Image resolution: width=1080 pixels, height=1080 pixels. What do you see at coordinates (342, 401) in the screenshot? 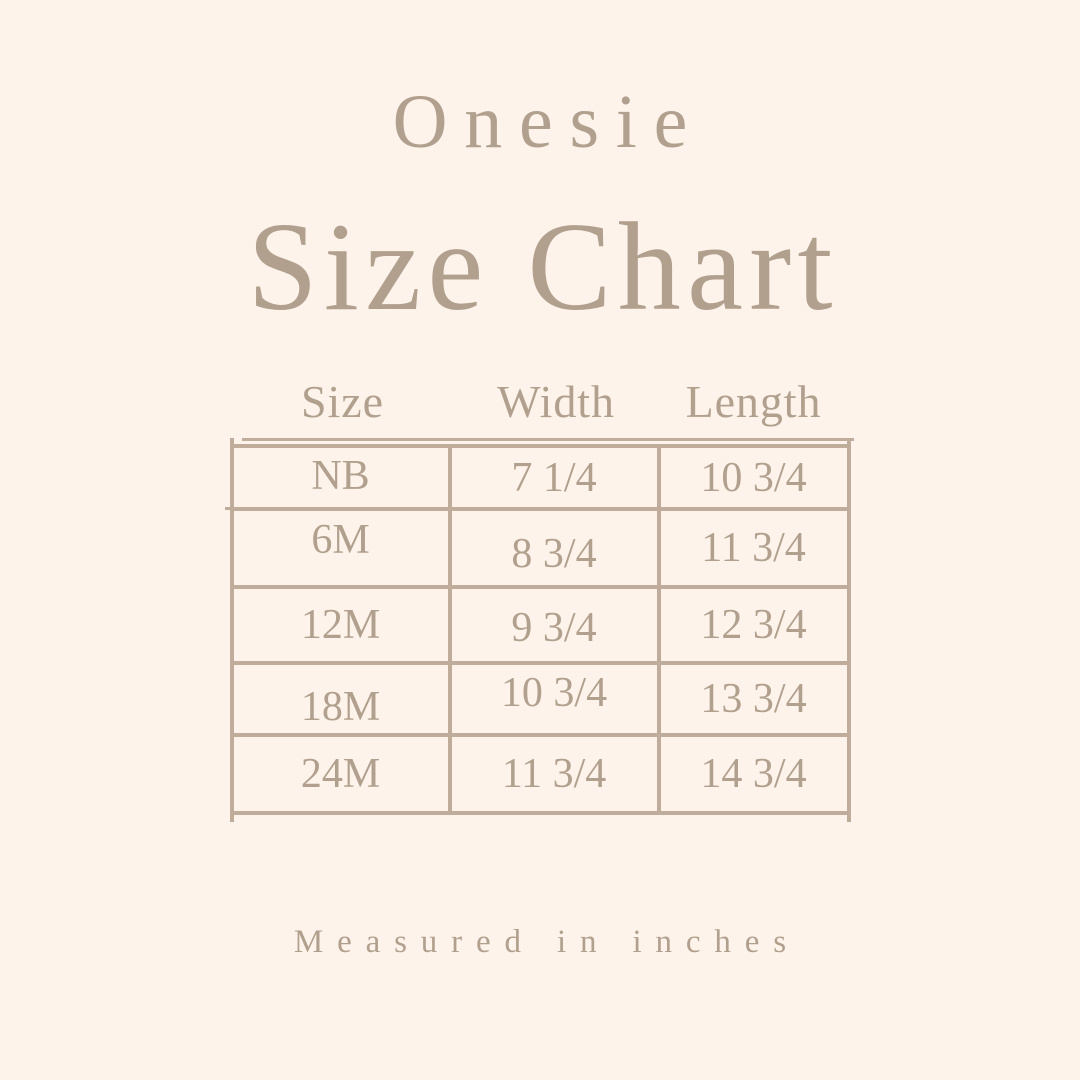
I see `column-header-size: Size` at bounding box center [342, 401].